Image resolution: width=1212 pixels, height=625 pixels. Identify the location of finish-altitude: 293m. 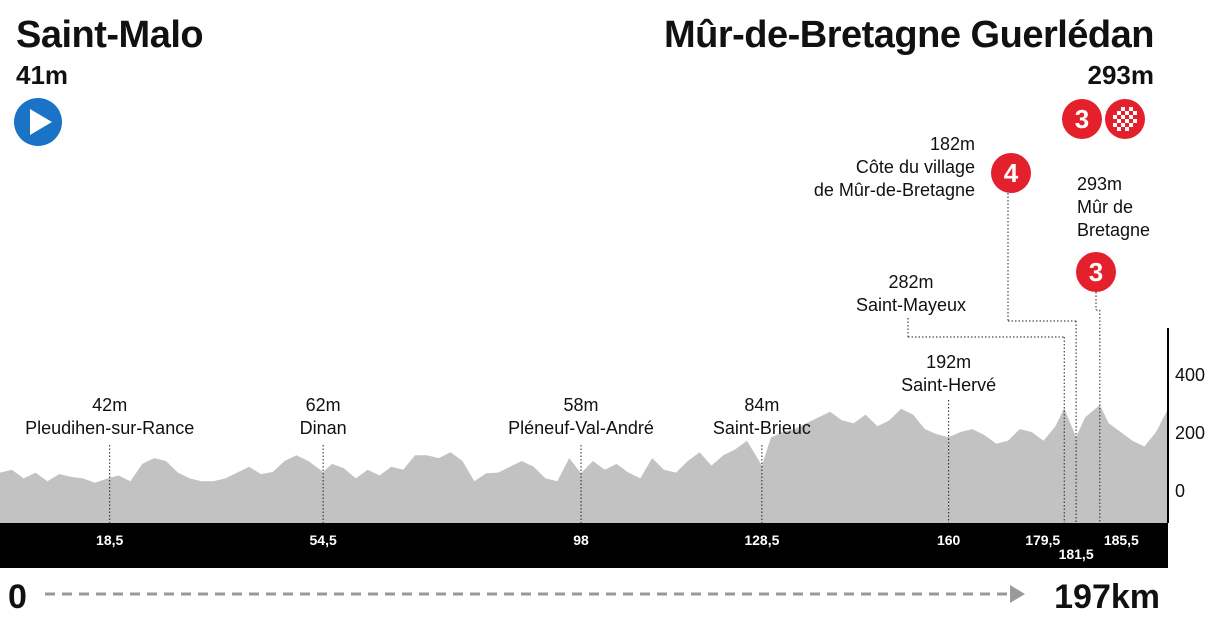
(1121, 75).